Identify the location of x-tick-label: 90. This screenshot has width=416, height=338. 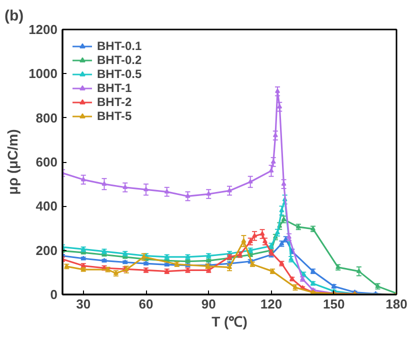
(208, 304).